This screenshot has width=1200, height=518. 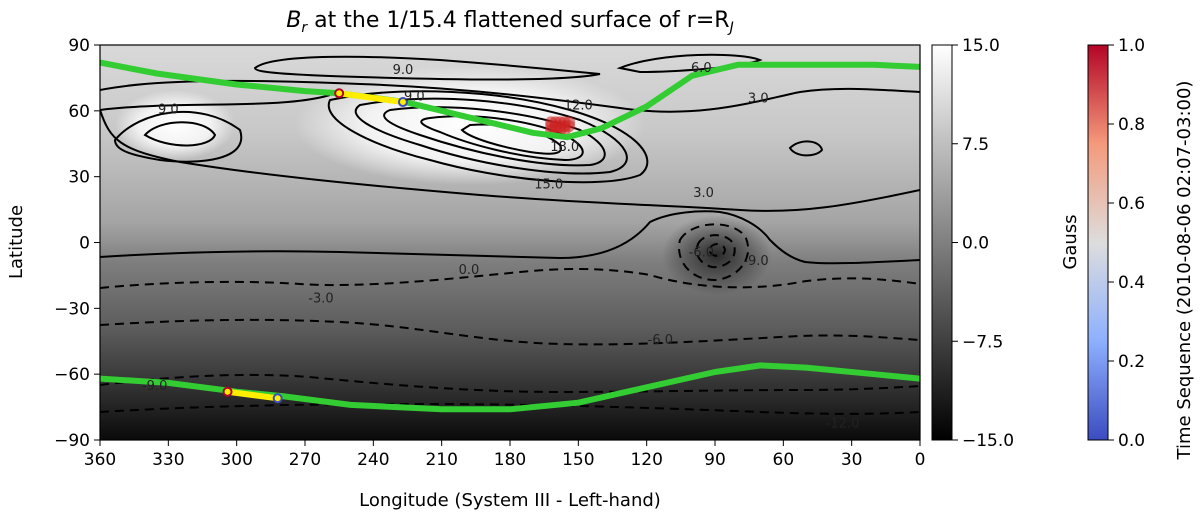 I want to click on y-tick-label: 60, so click(x=79, y=112).